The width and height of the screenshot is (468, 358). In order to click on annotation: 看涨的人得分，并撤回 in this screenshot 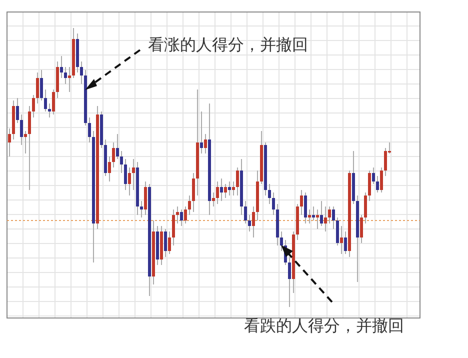, I will do `click(228, 44)`.